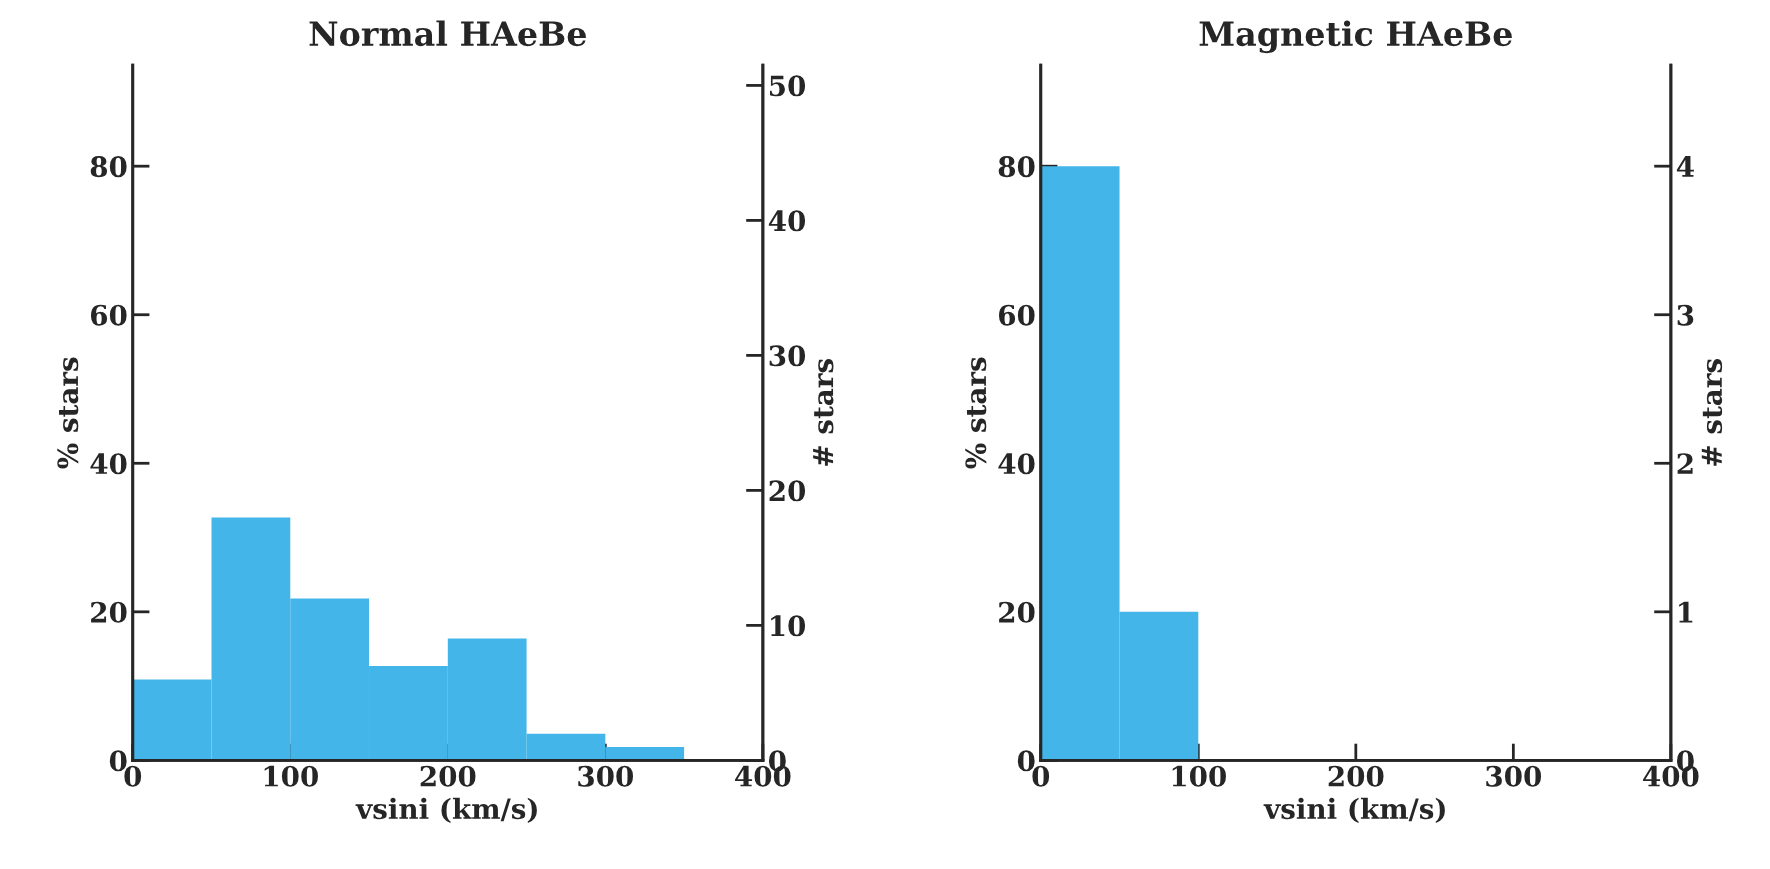  What do you see at coordinates (787, 356) in the screenshot?
I see `y2-tick-label: 30` at bounding box center [787, 356].